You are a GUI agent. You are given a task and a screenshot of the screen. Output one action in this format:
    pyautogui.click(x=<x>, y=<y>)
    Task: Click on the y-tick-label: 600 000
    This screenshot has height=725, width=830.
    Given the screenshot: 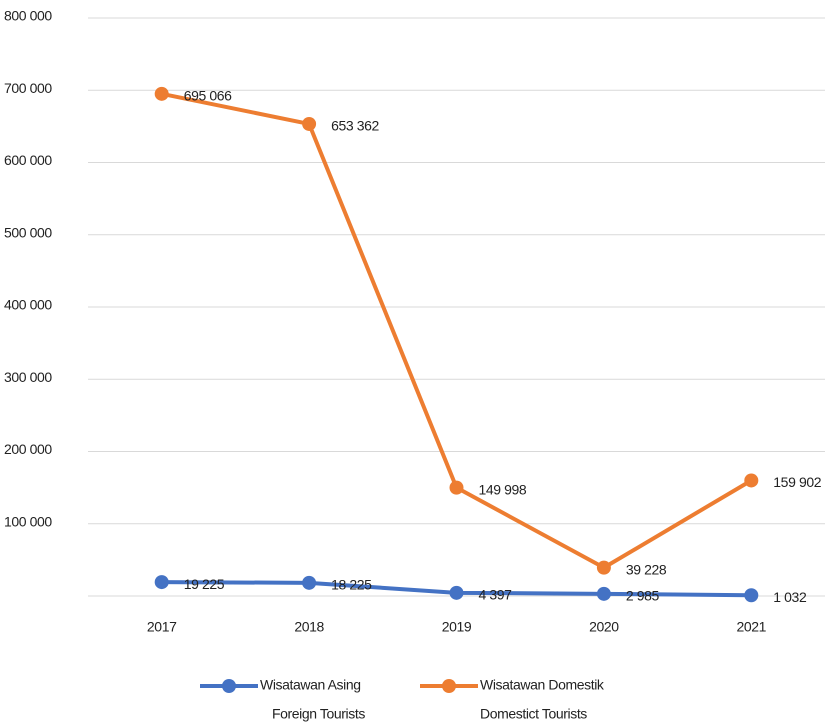 What is the action you would take?
    pyautogui.click(x=28, y=160)
    